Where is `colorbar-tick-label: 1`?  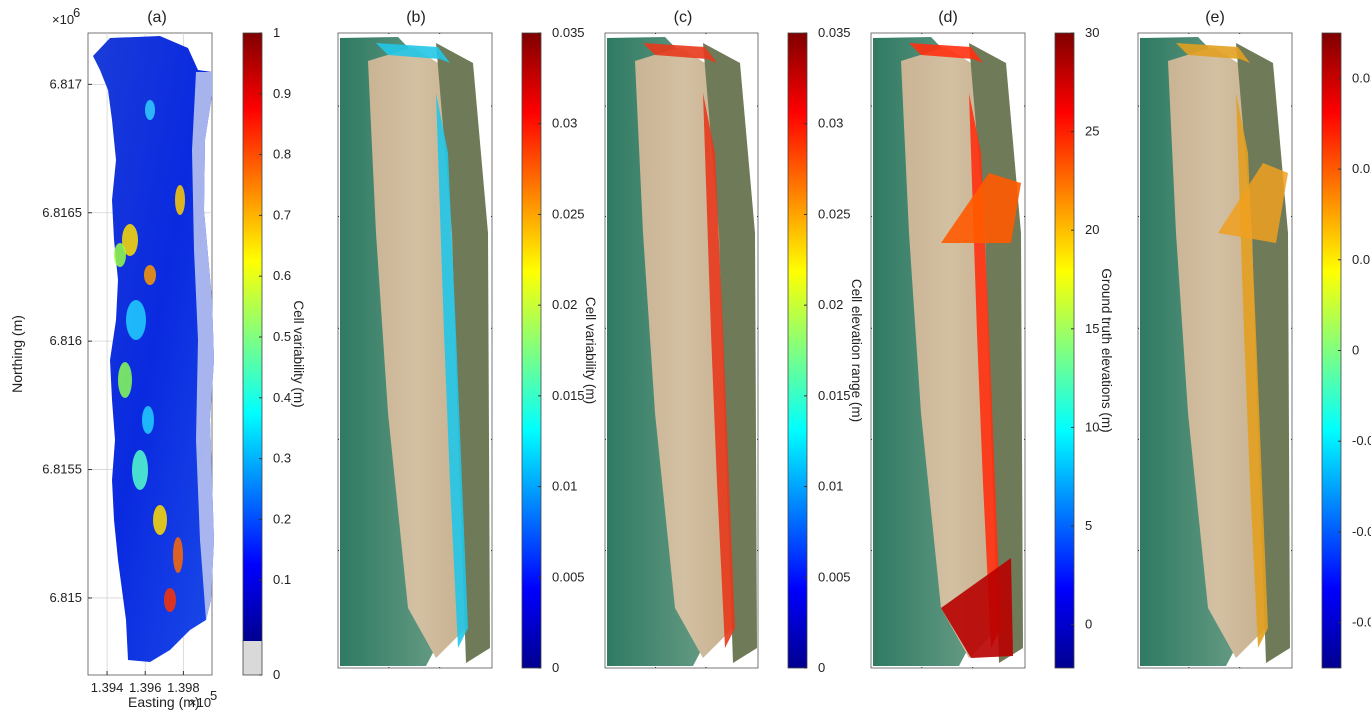 colorbar-tick-label: 1 is located at coordinates (276, 32).